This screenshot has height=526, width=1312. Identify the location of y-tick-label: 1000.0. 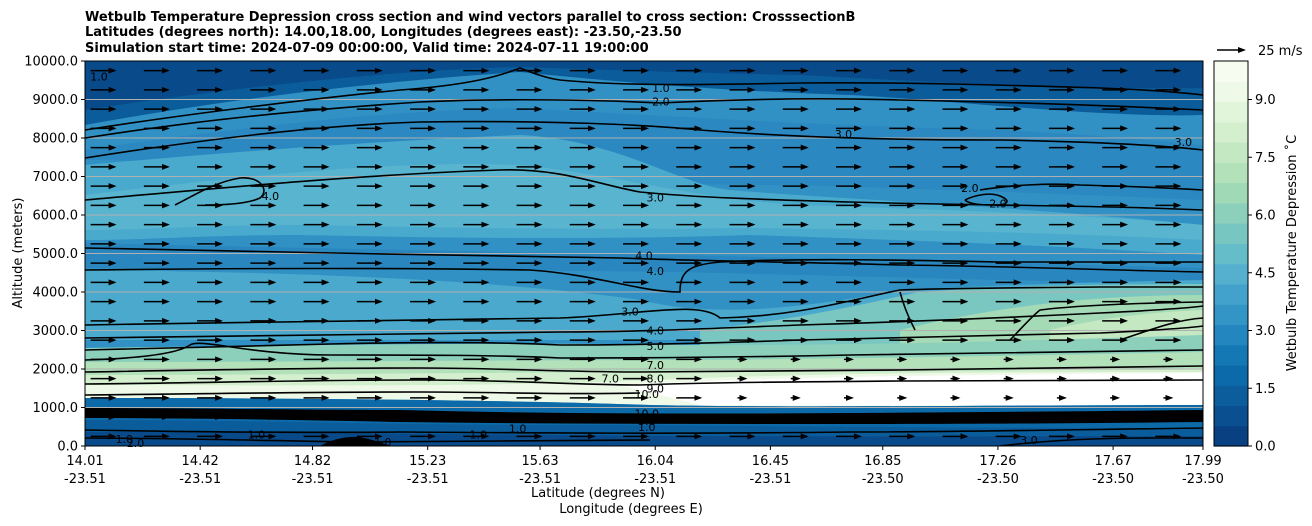
(56, 408).